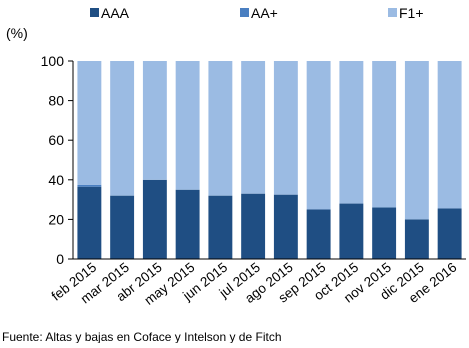 This screenshot has height=348, width=469. Describe the element at coordinates (57, 160) in the screenshot. I see `y-axis: 0 20 40 60 80 100` at that location.